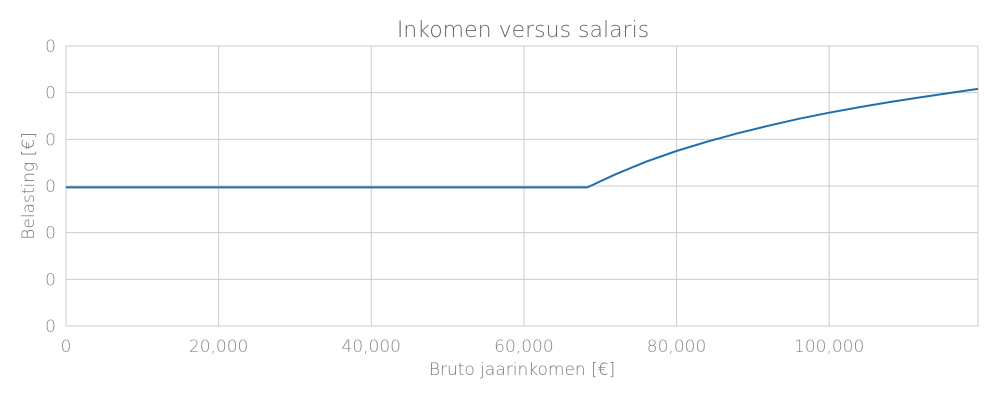 Image resolution: width=1000 pixels, height=400 pixels. What do you see at coordinates (676, 347) in the screenshot?
I see `x-tick-label: 80,000` at bounding box center [676, 347].